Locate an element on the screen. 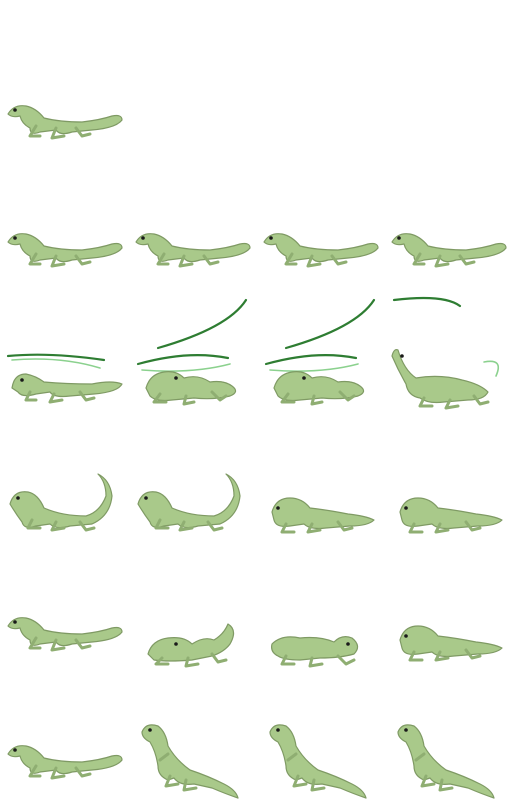  lizard-sprite-rear-up is located at coordinates (446, 761).